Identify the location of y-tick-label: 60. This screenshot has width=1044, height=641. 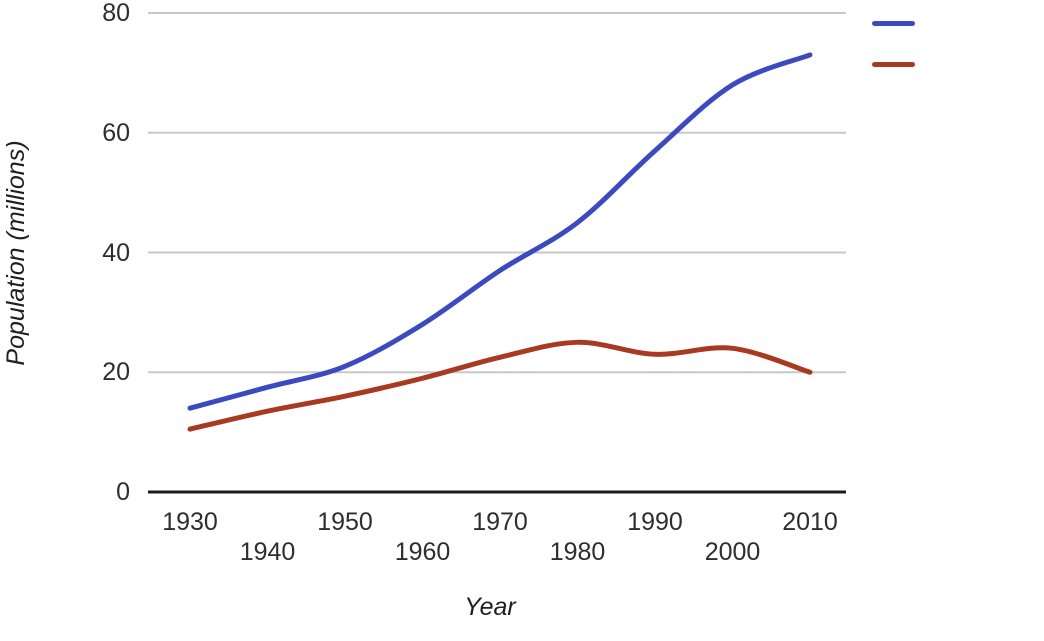
(116, 132).